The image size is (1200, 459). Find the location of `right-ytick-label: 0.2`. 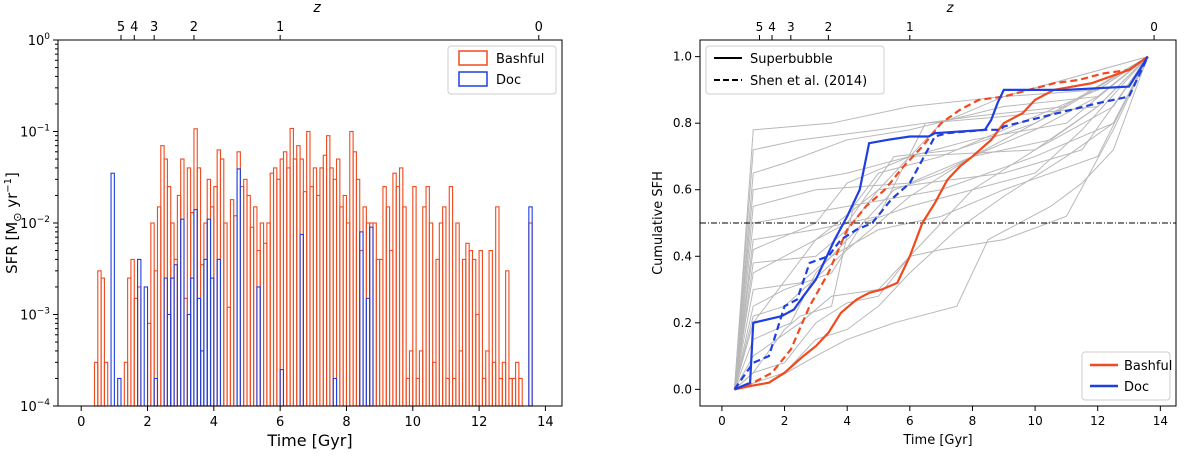

right-ytick-label: 0.2 is located at coordinates (682, 323).